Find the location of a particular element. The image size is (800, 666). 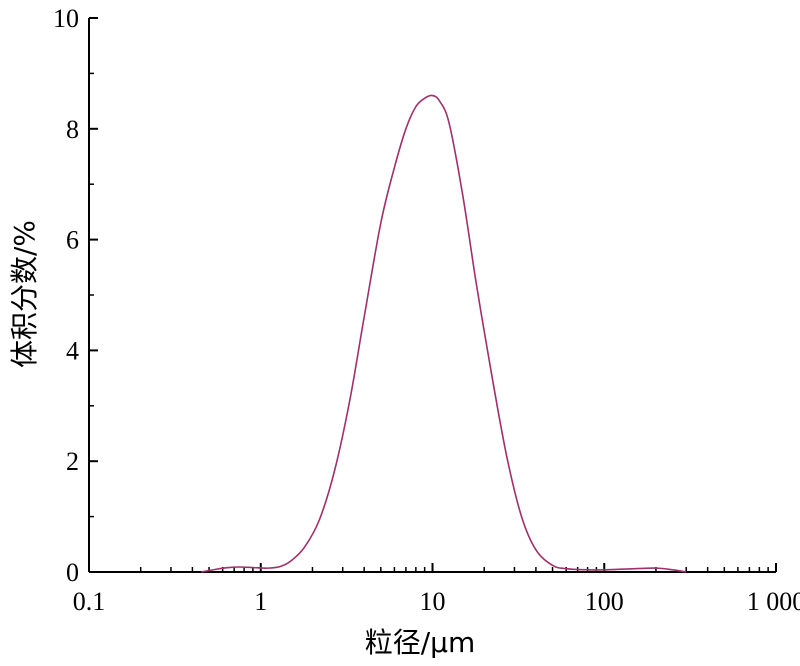

y-axis-minor-ticks is located at coordinates (91, 295).